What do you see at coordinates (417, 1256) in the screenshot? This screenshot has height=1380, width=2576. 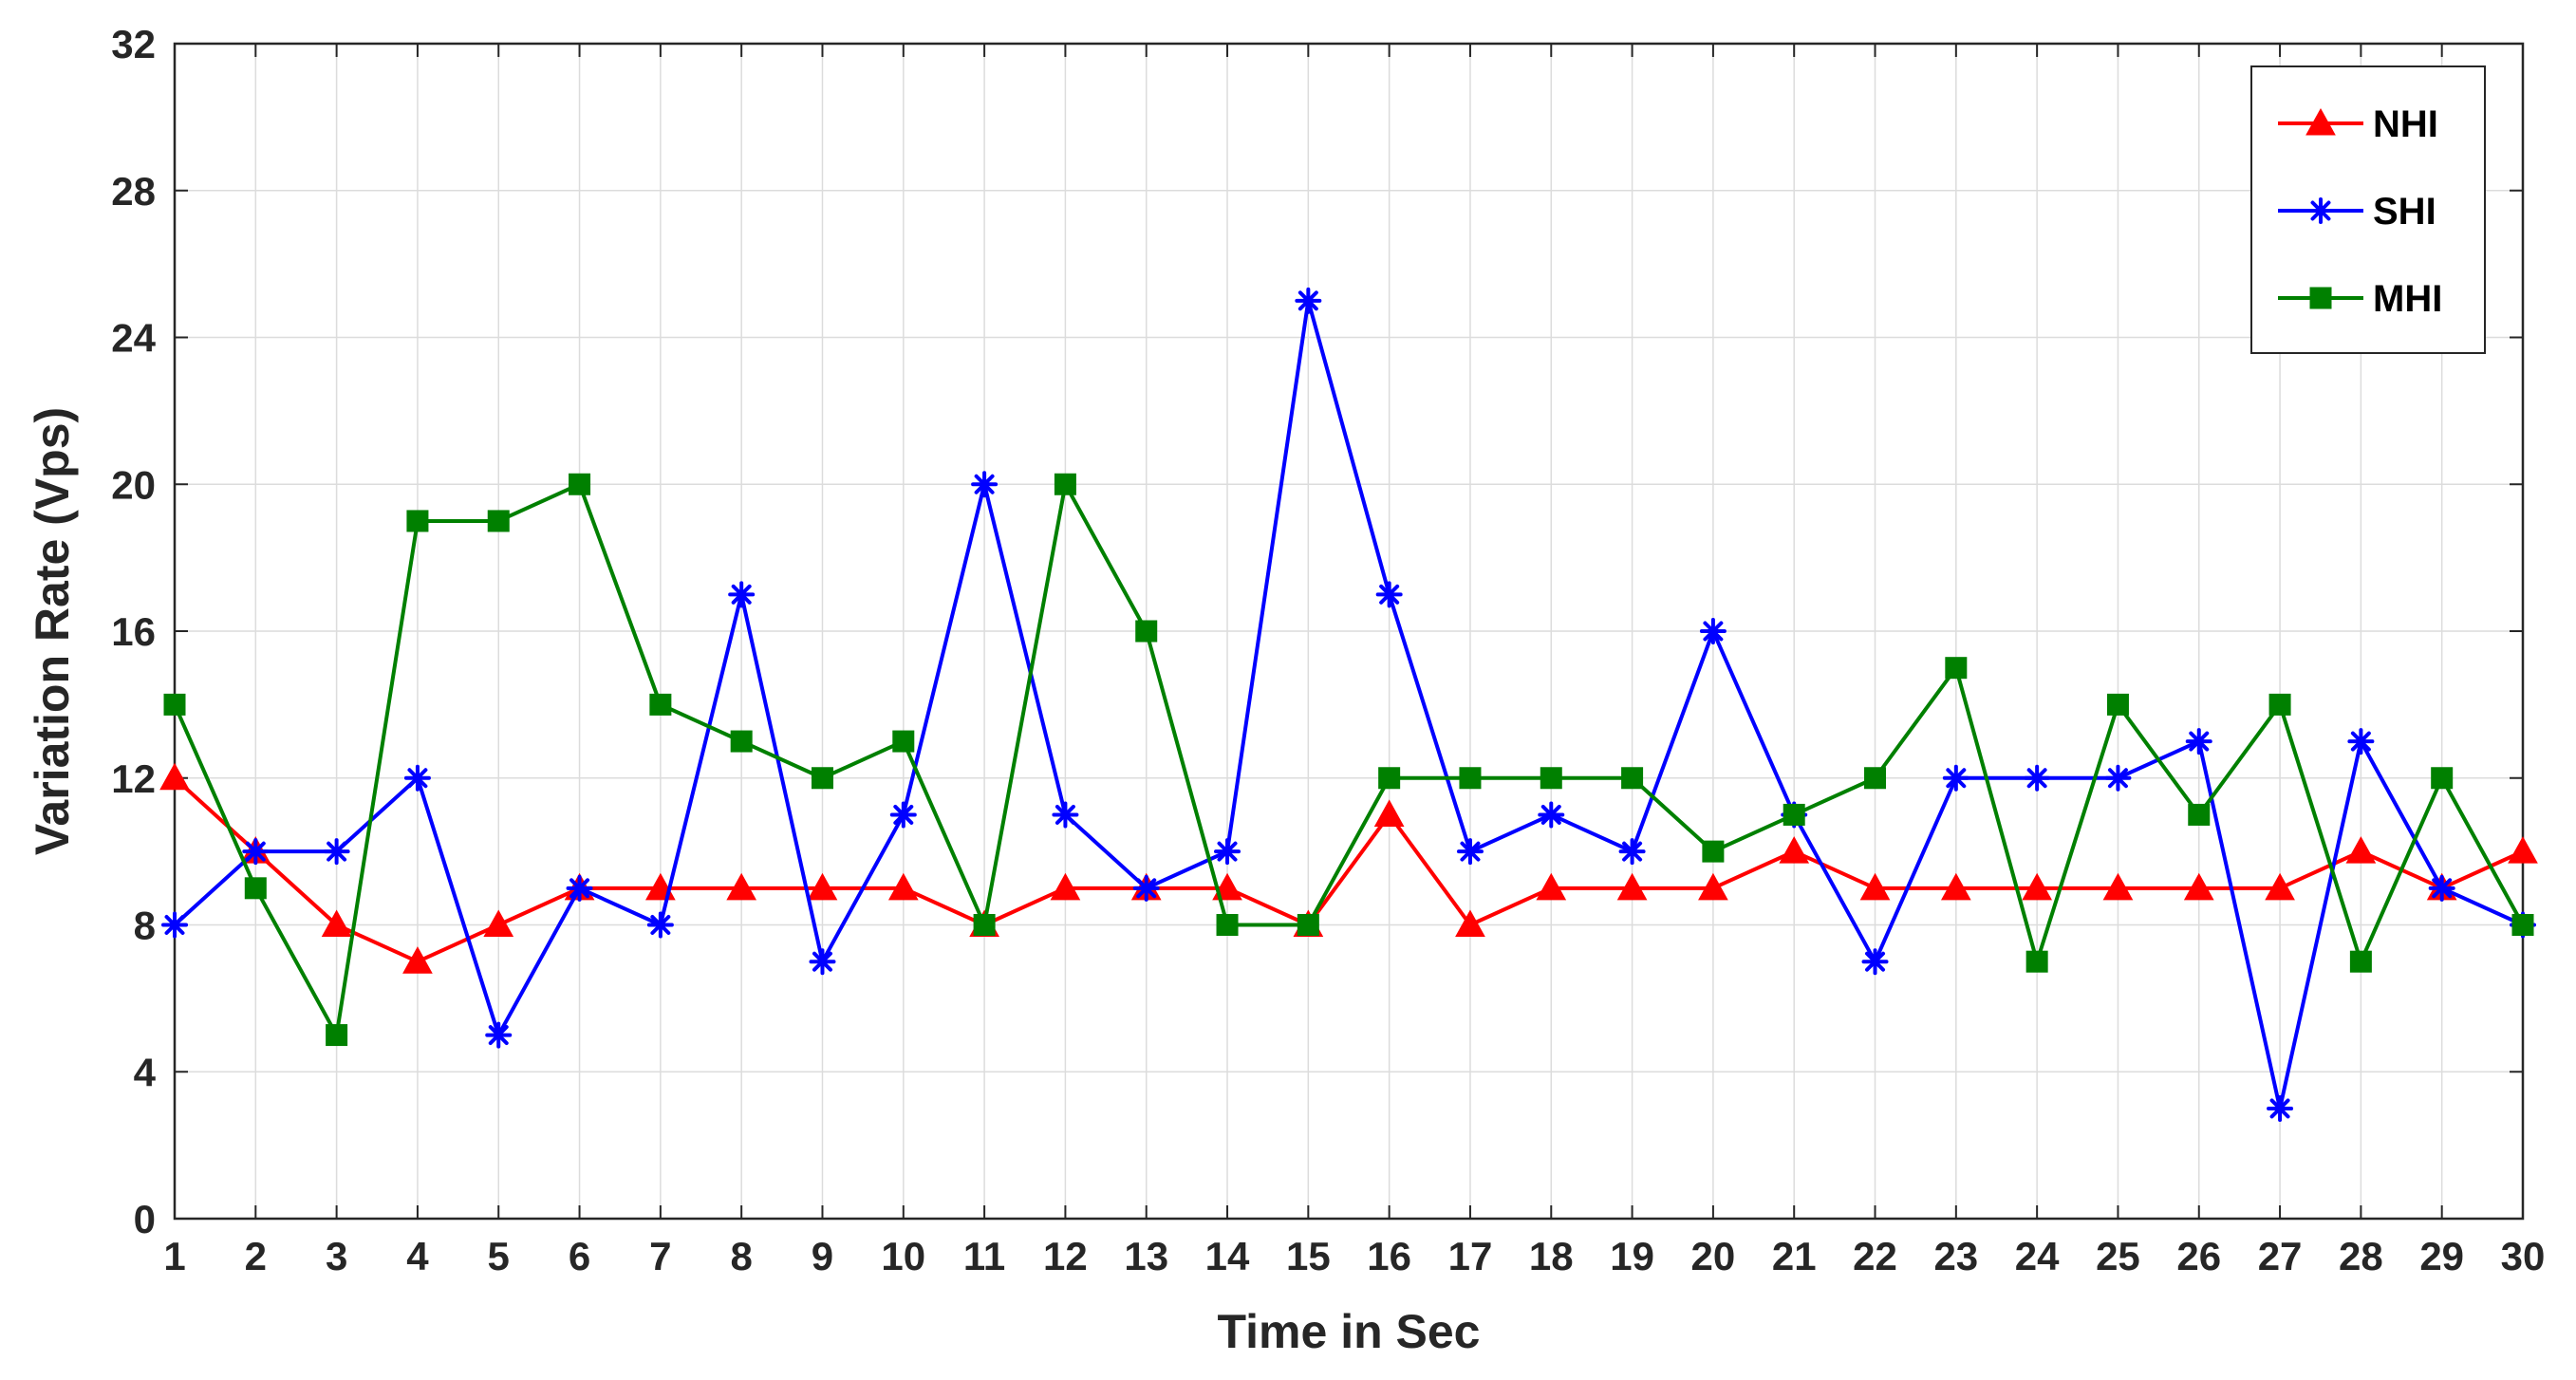 I see `x-tick-label: 4` at bounding box center [417, 1256].